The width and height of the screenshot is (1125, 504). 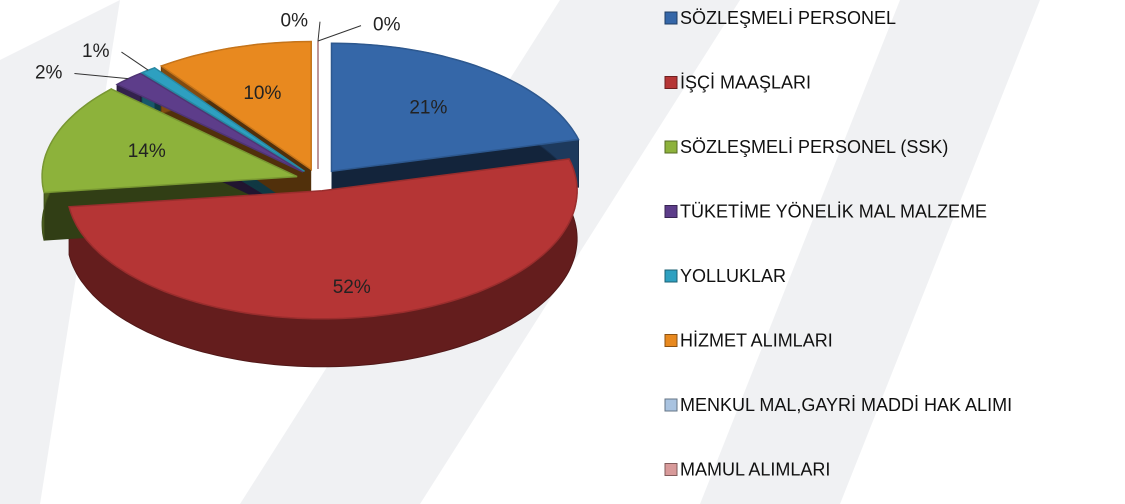 I want to click on data-label: 10%, so click(x=262, y=93).